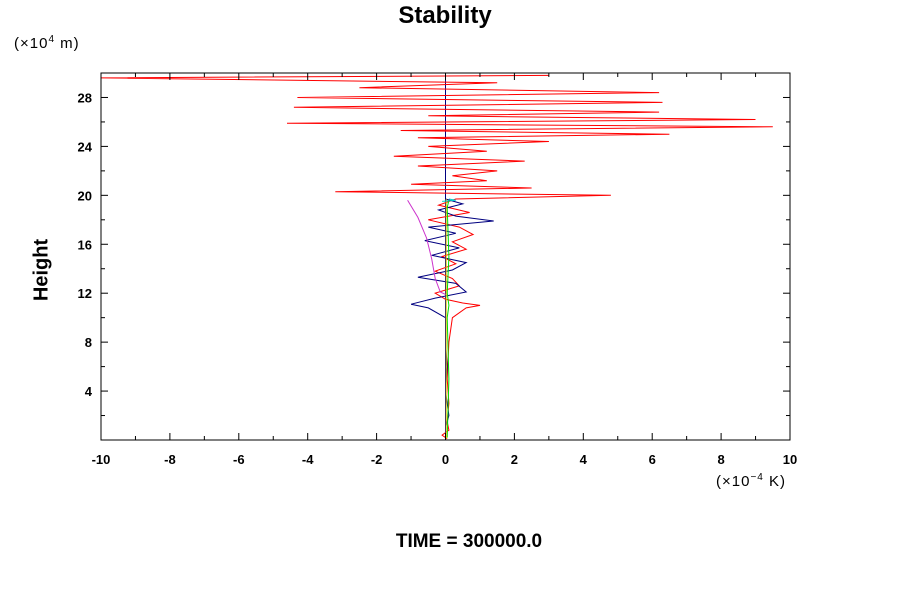  Describe the element at coordinates (101, 459) in the screenshot. I see `x-tick-label: -10` at that location.